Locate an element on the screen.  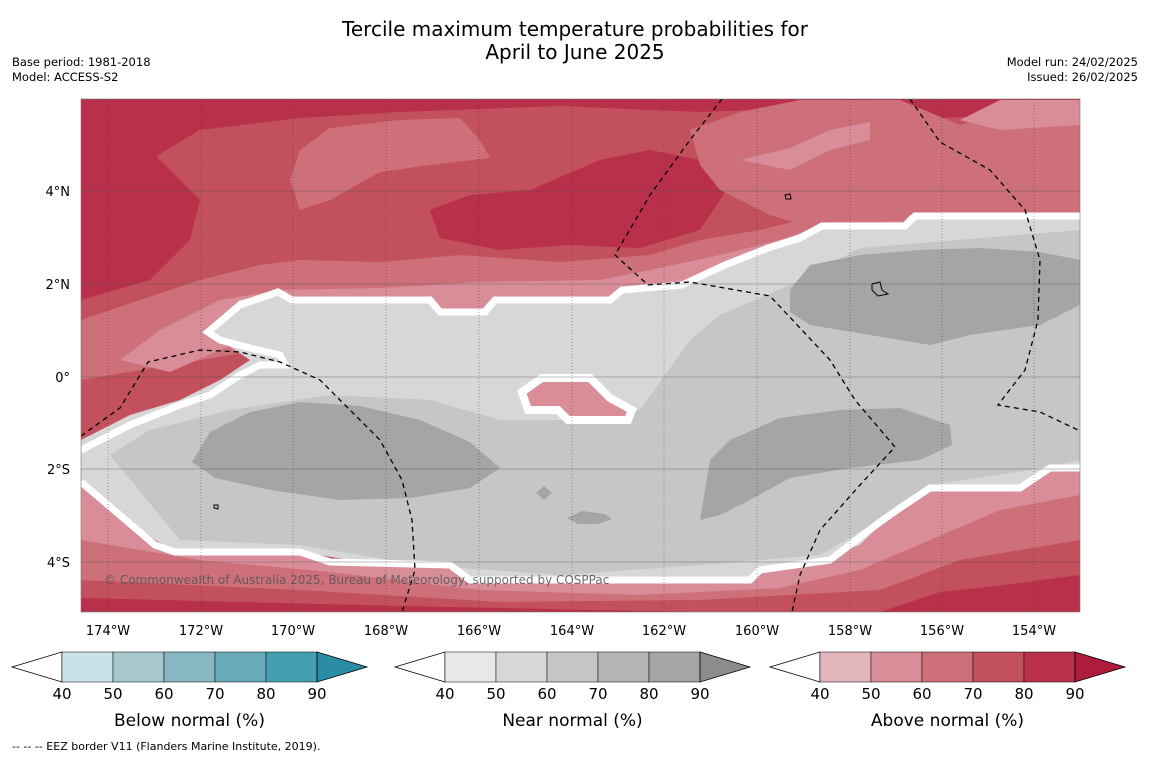
above-80-north-west is located at coordinates (140, 220).